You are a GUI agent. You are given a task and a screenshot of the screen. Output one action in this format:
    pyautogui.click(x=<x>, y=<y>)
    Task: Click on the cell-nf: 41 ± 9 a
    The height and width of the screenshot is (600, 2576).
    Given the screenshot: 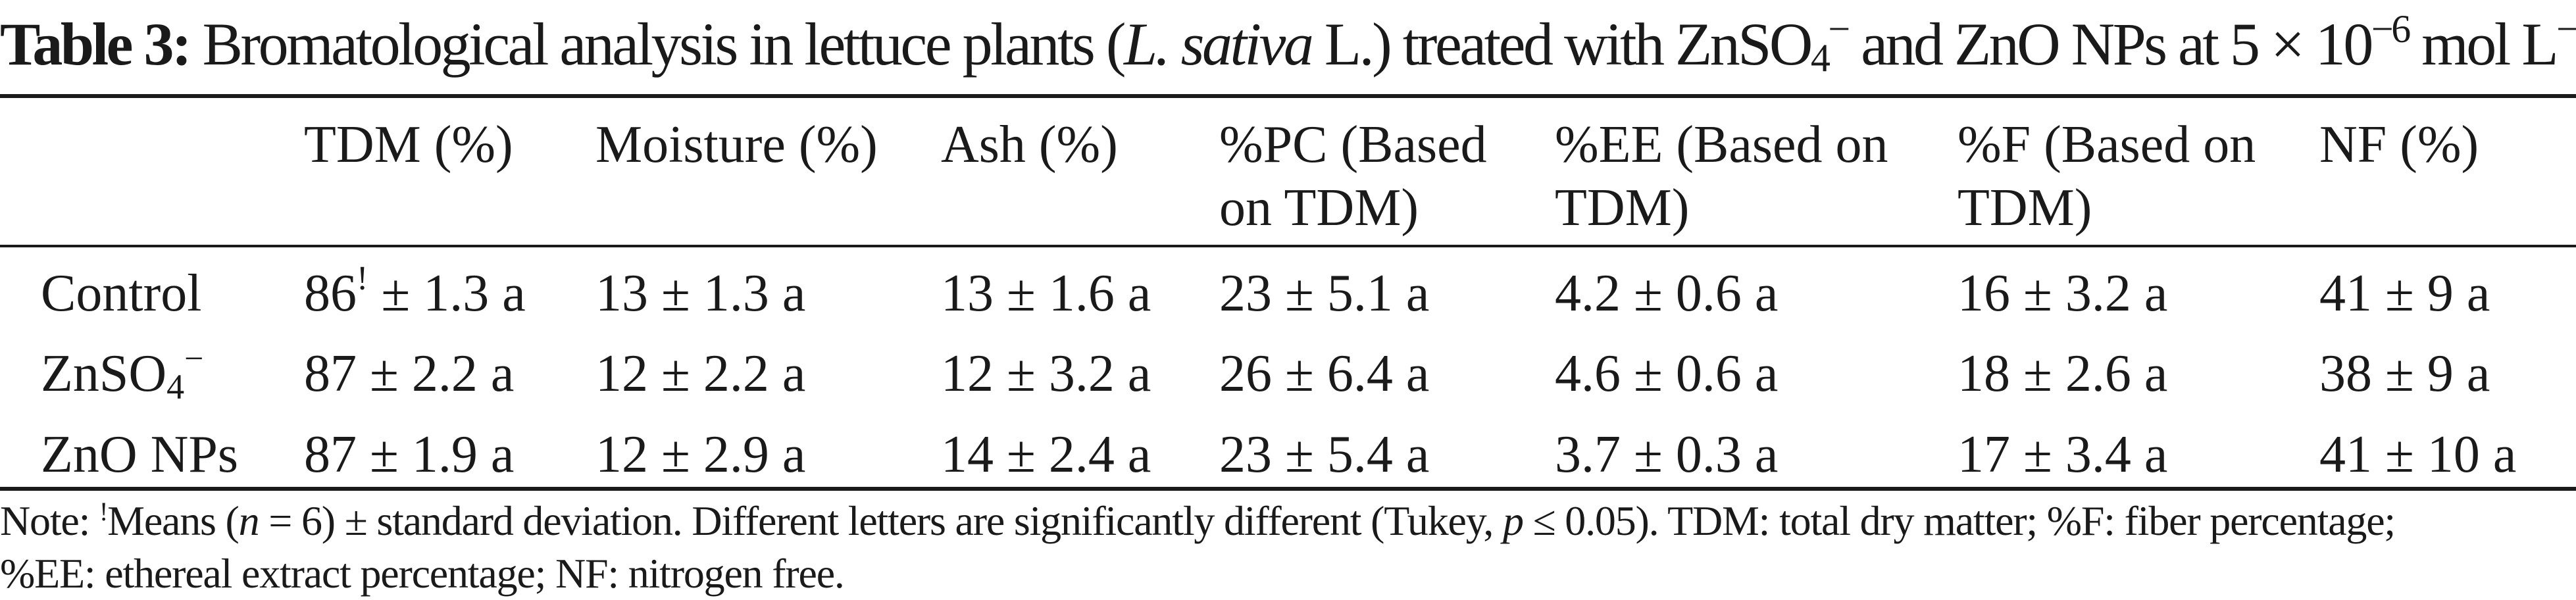 What is the action you would take?
    pyautogui.click(x=2404, y=293)
    